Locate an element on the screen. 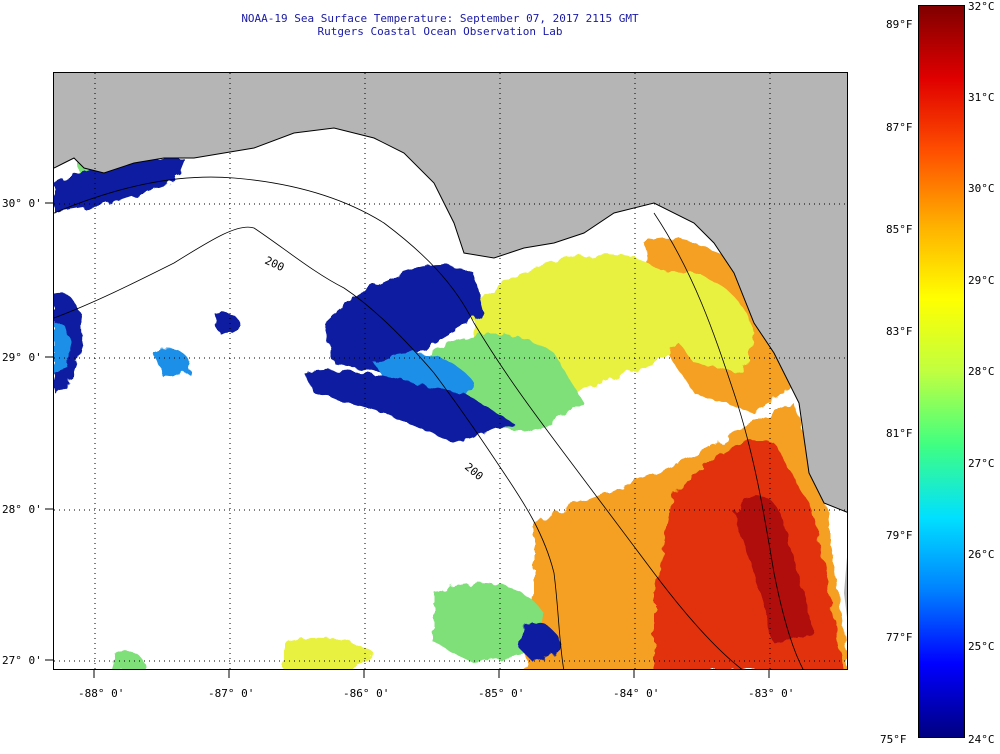 The width and height of the screenshot is (1000, 754). sst-patch-yellow-south is located at coordinates (329, 653).